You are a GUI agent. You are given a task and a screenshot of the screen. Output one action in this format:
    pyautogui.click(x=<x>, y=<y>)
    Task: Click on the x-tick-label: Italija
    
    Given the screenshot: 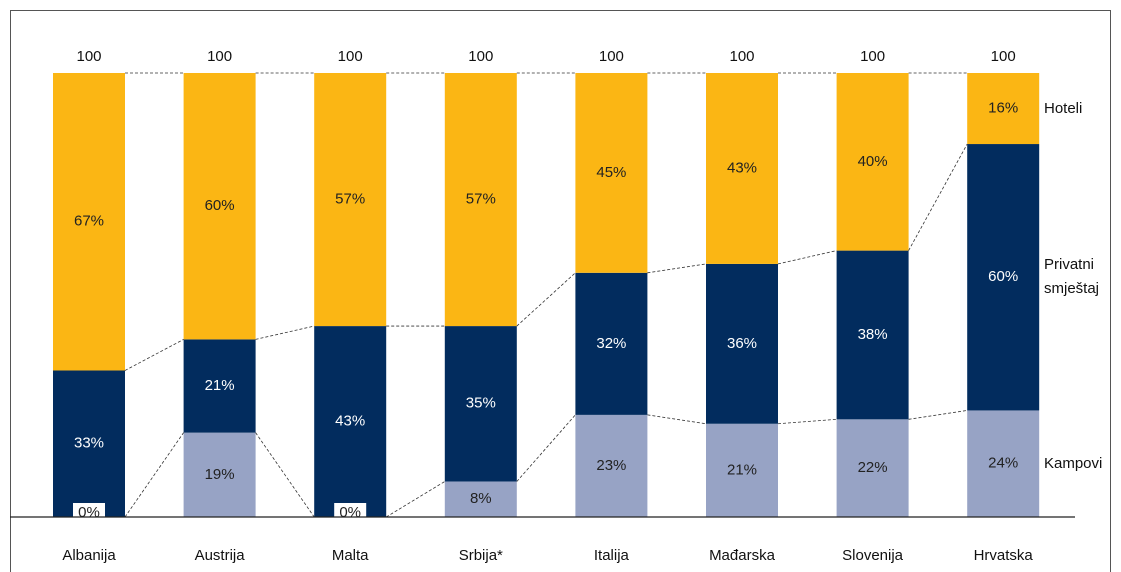 What is the action you would take?
    pyautogui.click(x=612, y=555)
    